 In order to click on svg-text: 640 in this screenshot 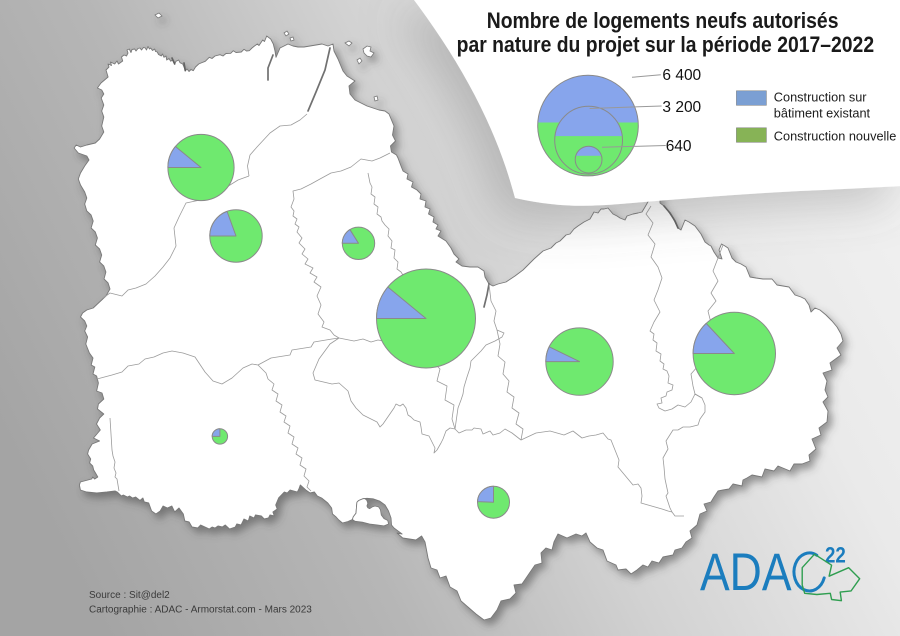, I will do `click(679, 146)`.